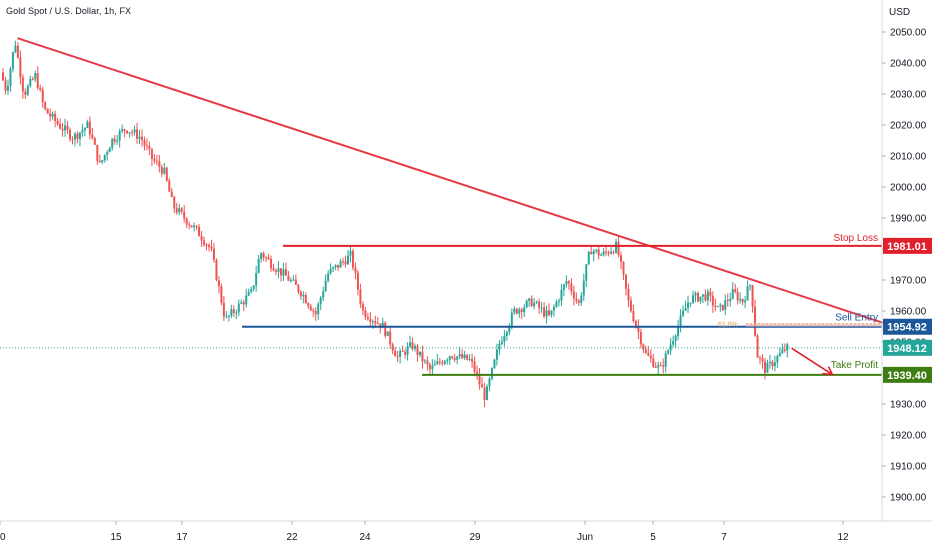  Describe the element at coordinates (466, 531) in the screenshot. I see `time-axis: 0 15 17 22 24 29 Jun 5 7 12` at that location.